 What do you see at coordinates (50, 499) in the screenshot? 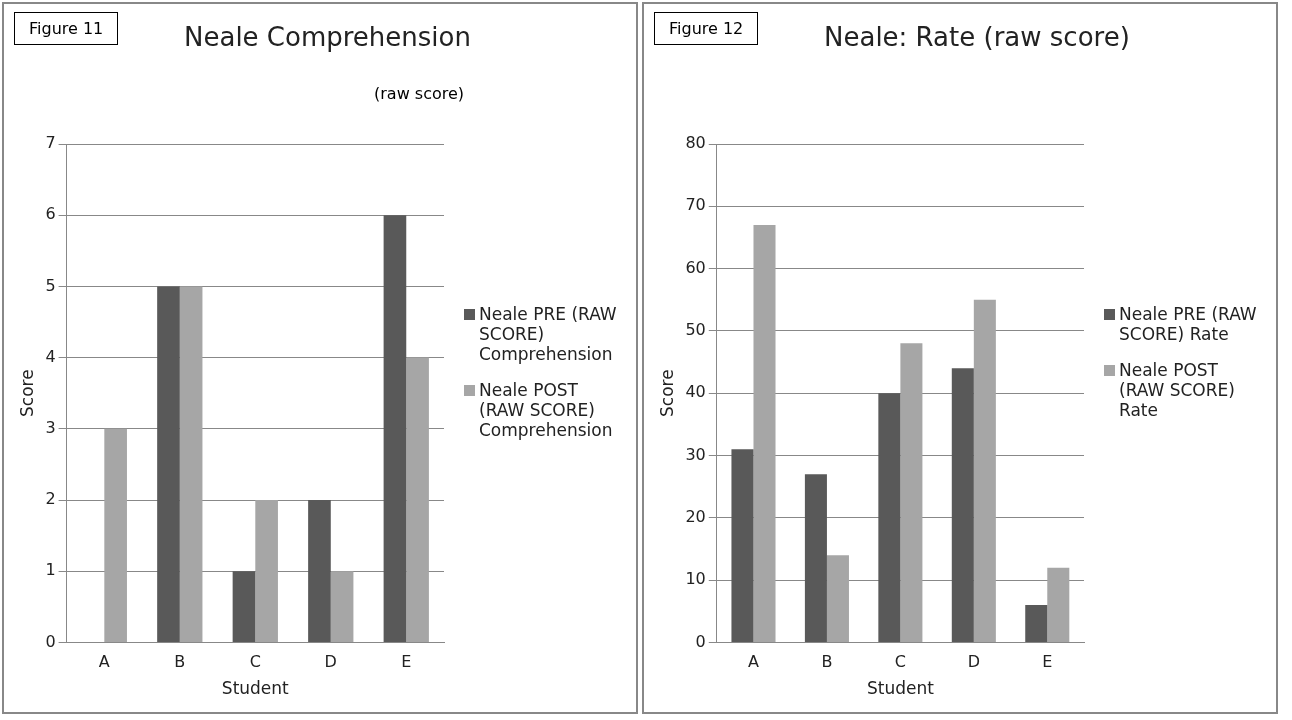
I see `y-tick-label: 2` at bounding box center [50, 499].